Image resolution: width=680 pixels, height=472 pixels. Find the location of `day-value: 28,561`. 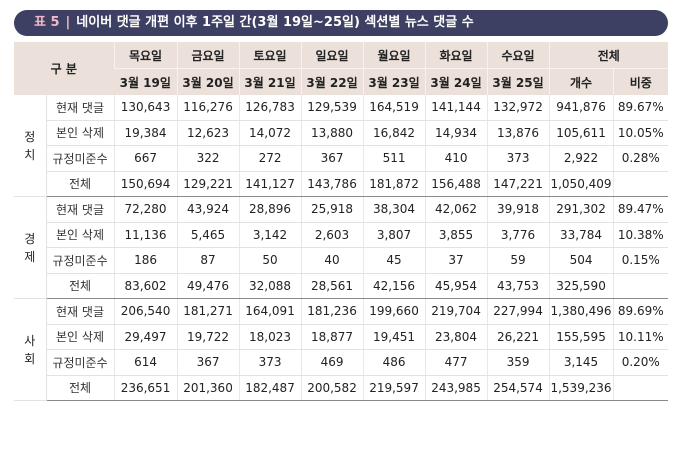

day-value: 28,561 is located at coordinates (332, 286).